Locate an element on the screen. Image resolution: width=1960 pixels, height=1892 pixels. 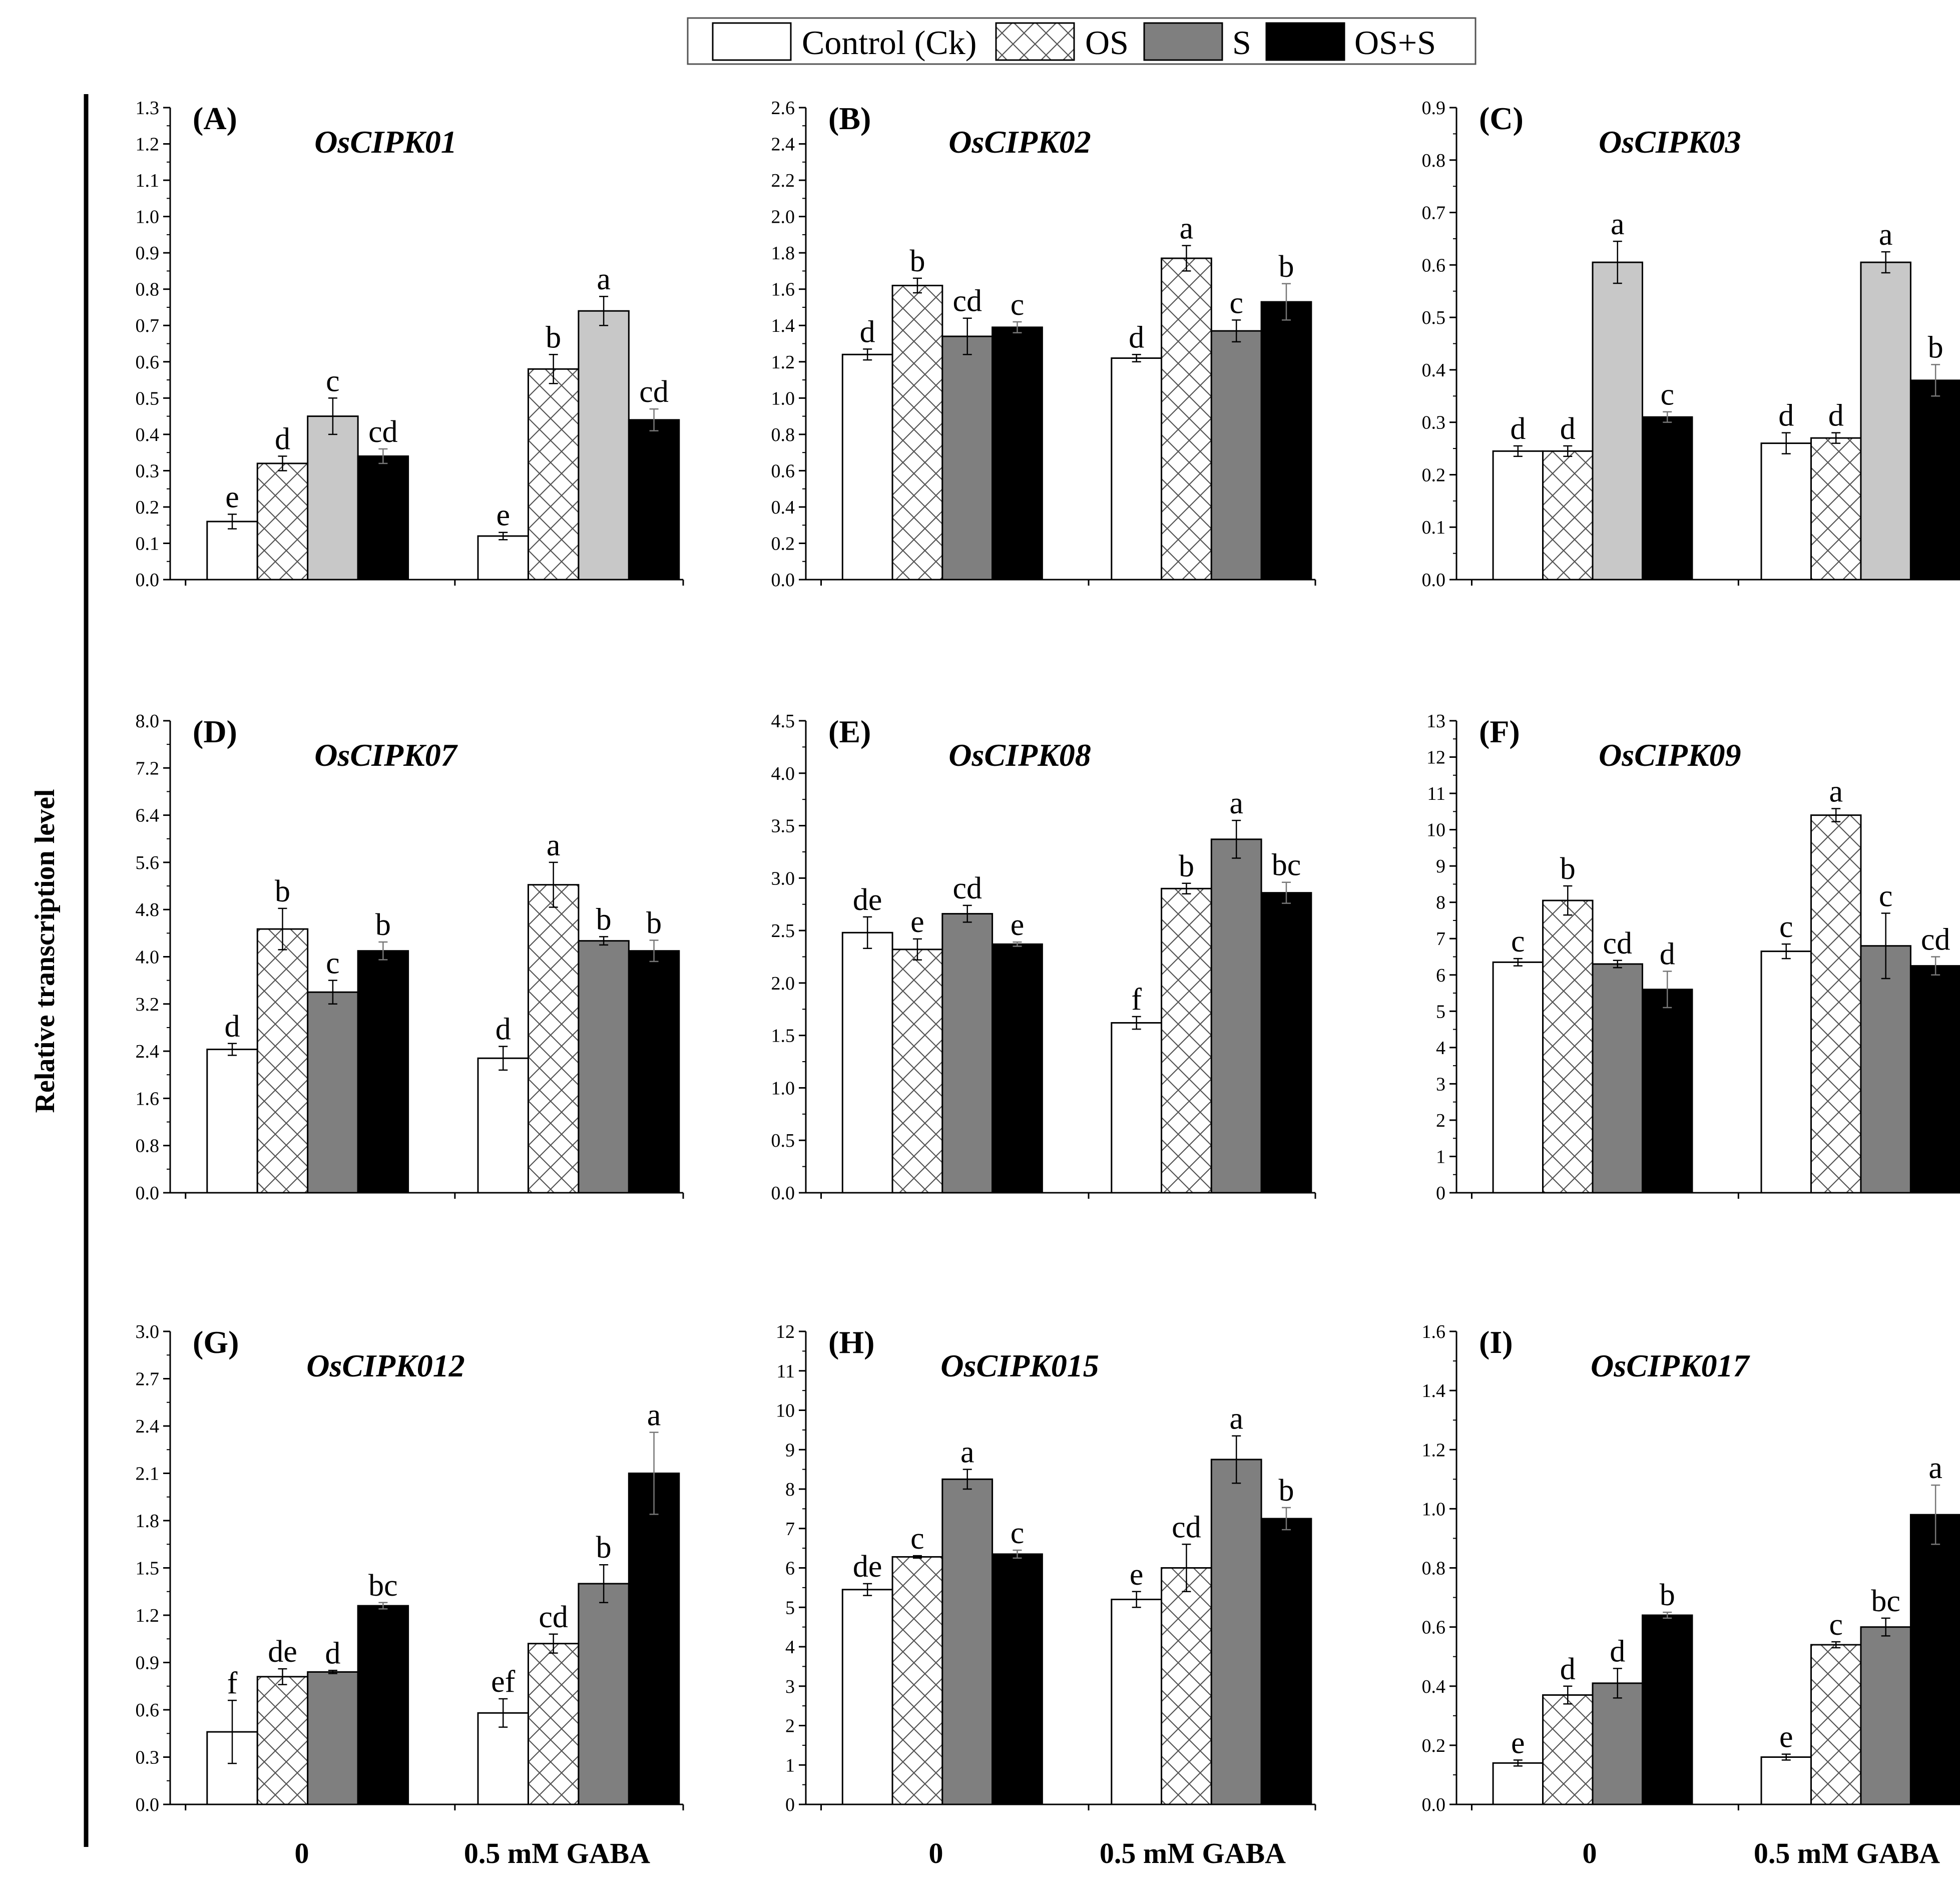
y-tick-label: 2.0 is located at coordinates (783, 217).